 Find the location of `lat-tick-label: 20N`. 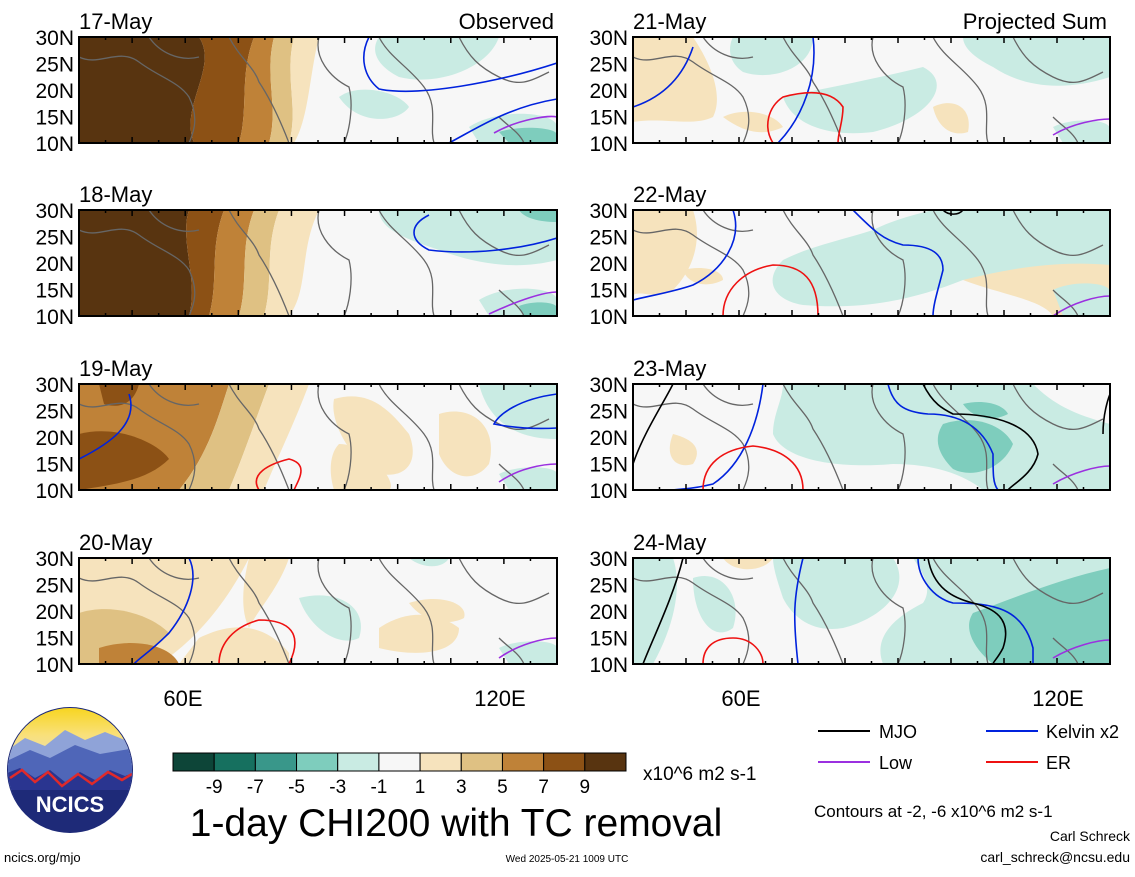

lat-tick-label: 20N is located at coordinates (608, 264).